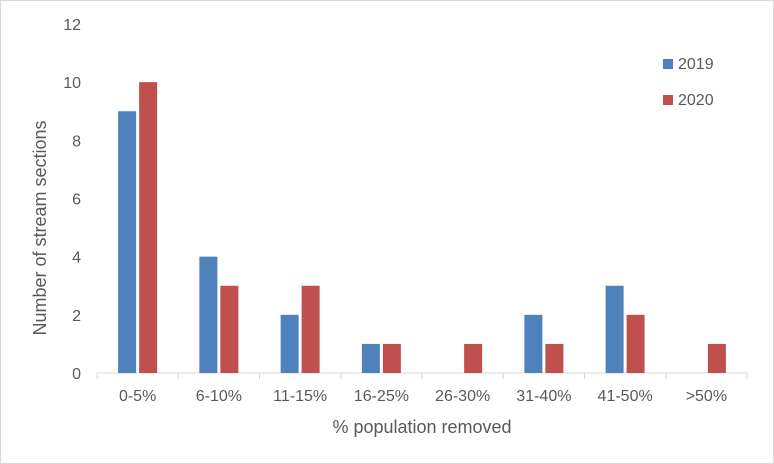  I want to click on y-tick-label: 4, so click(76, 258).